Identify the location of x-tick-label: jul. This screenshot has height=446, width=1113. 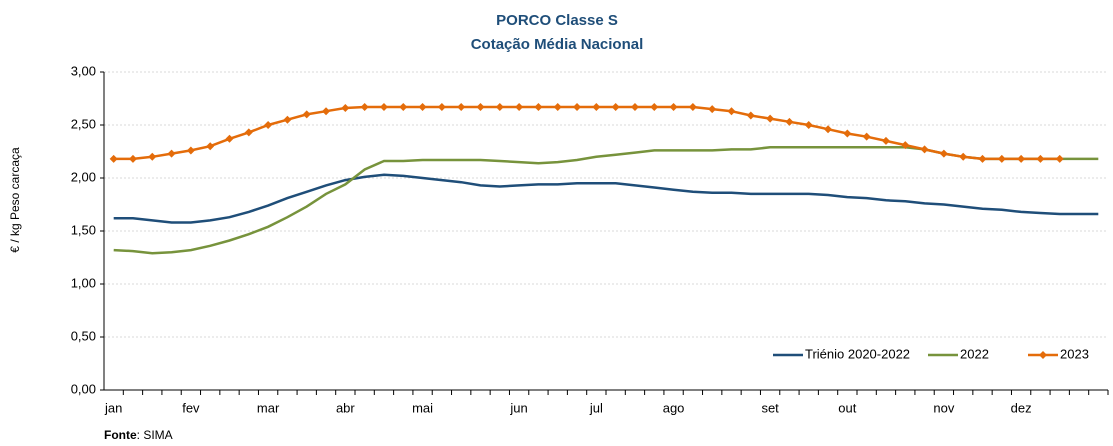
(596, 407).